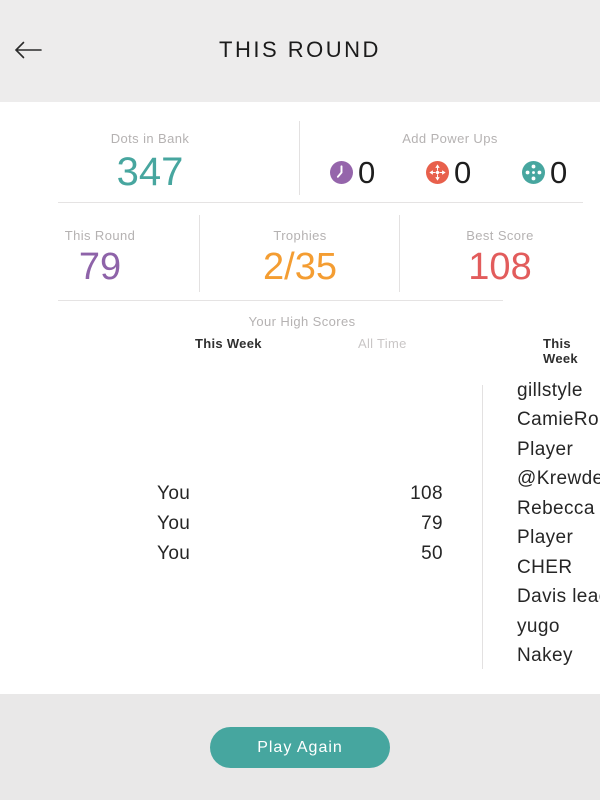 The width and height of the screenshot is (600, 800). What do you see at coordinates (550, 390) in the screenshot?
I see `leaderboard-row: gillstyle` at bounding box center [550, 390].